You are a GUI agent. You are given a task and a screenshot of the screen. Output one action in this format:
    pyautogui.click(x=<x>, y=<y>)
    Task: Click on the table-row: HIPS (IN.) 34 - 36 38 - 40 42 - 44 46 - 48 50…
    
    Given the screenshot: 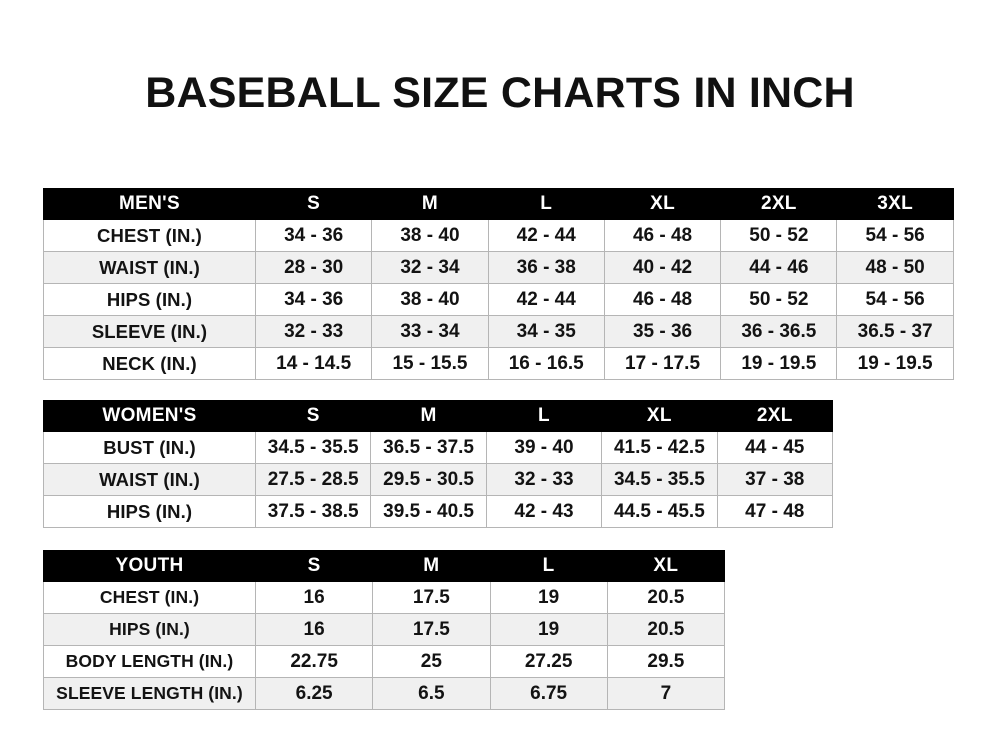 What is the action you would take?
    pyautogui.click(x=498, y=299)
    